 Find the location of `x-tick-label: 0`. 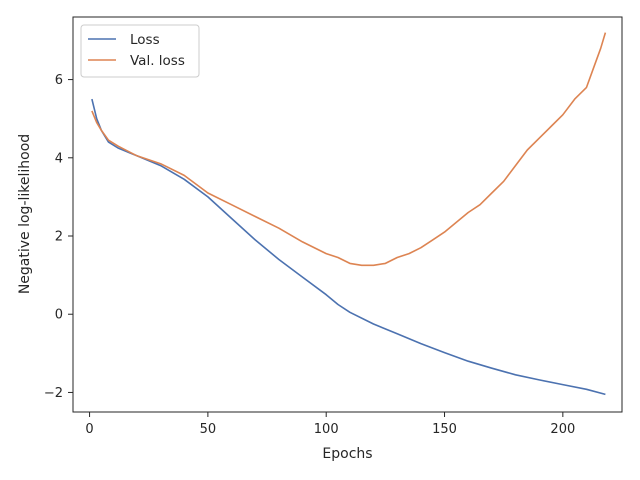

x-tick-label: 0 is located at coordinates (89, 429).